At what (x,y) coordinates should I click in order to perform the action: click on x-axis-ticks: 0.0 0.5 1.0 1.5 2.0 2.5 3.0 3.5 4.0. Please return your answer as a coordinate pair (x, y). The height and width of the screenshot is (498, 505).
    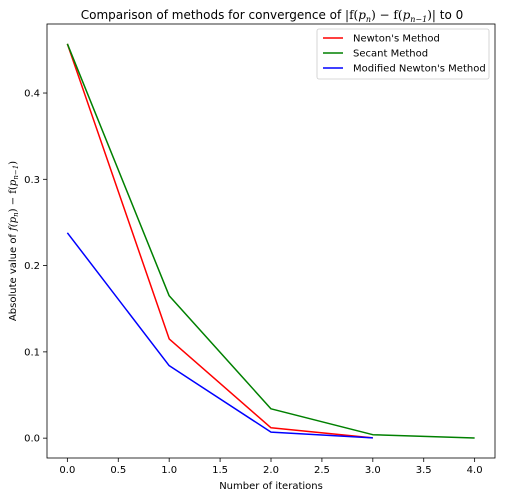
    Looking at the image, I should click on (271, 467).